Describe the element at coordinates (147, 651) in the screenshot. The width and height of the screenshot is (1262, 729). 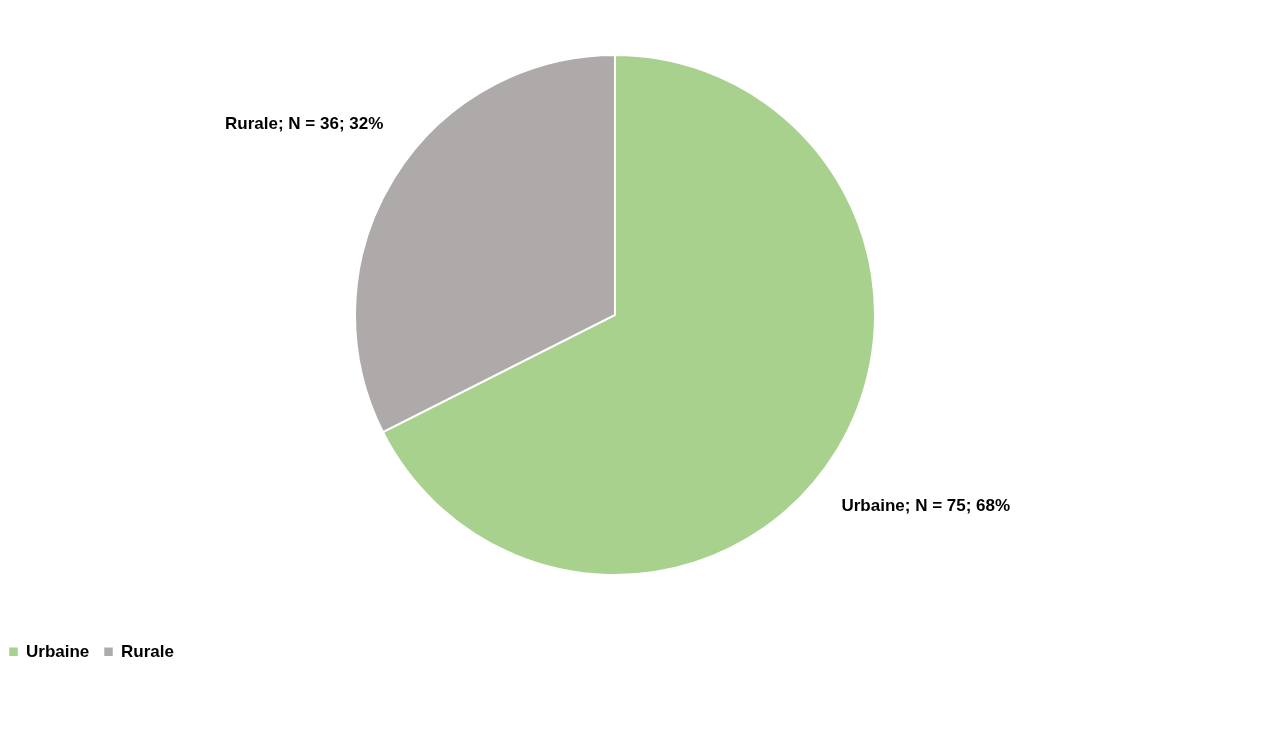
I see `legend-label: Rurale` at that location.